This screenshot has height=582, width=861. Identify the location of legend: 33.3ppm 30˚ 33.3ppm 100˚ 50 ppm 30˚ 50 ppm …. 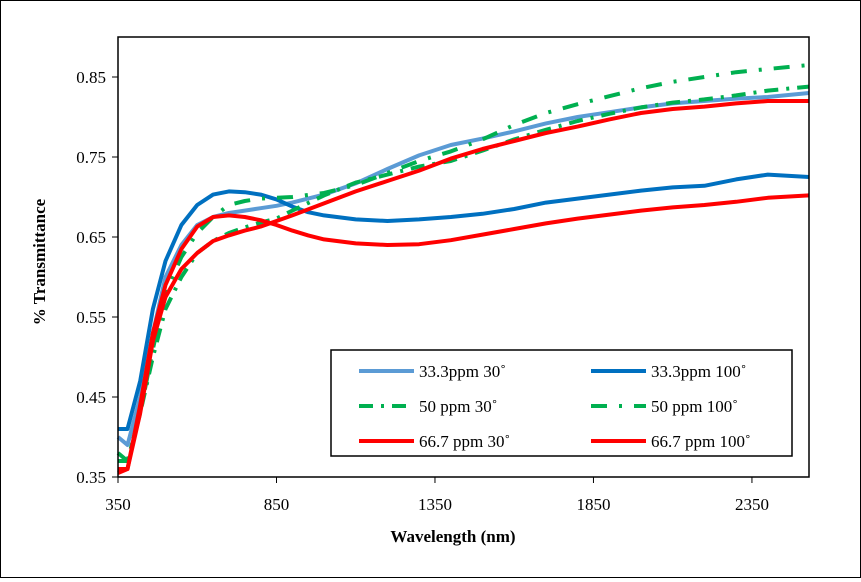
(561, 403).